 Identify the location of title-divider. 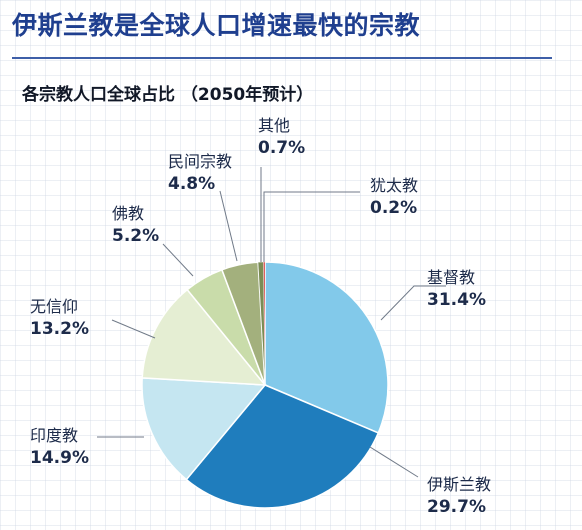
(282, 58).